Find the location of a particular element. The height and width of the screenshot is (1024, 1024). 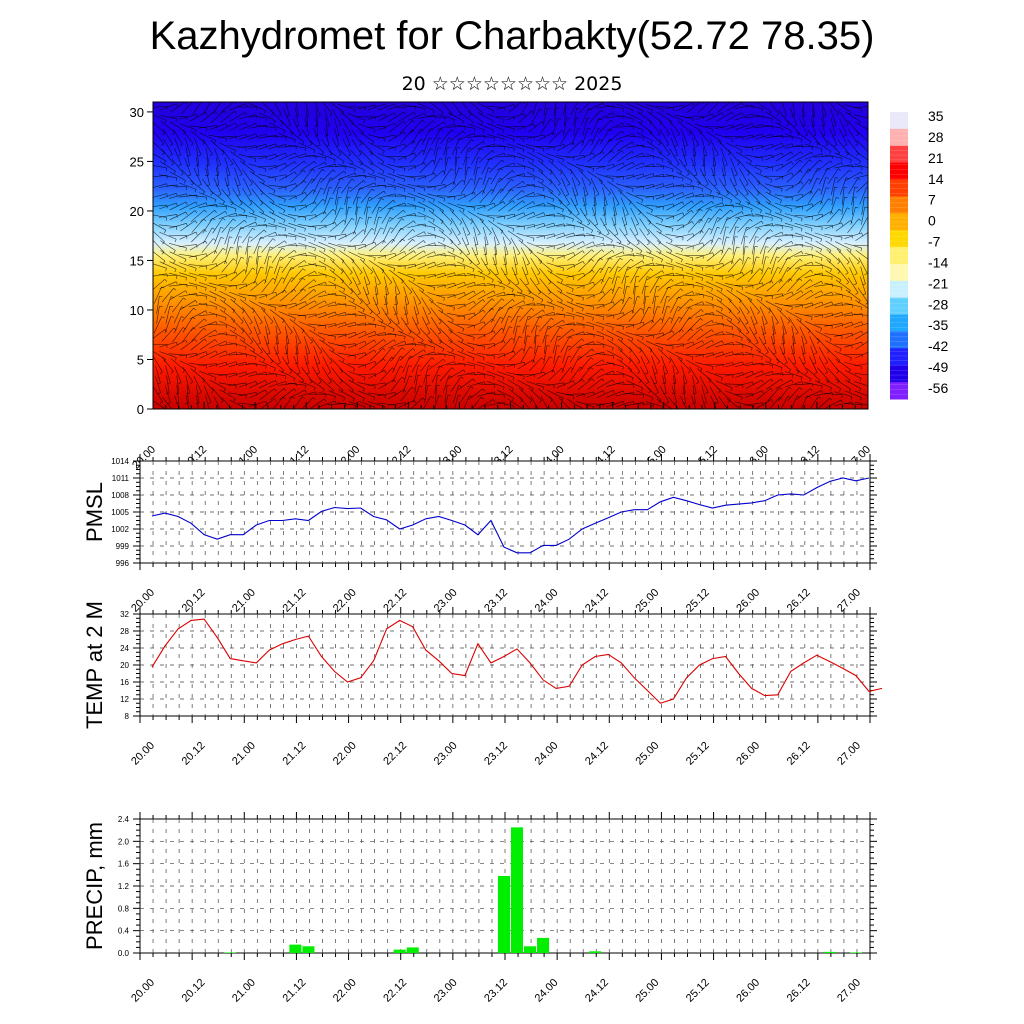

x-tick-label: 24.00 is located at coordinates (547, 601).